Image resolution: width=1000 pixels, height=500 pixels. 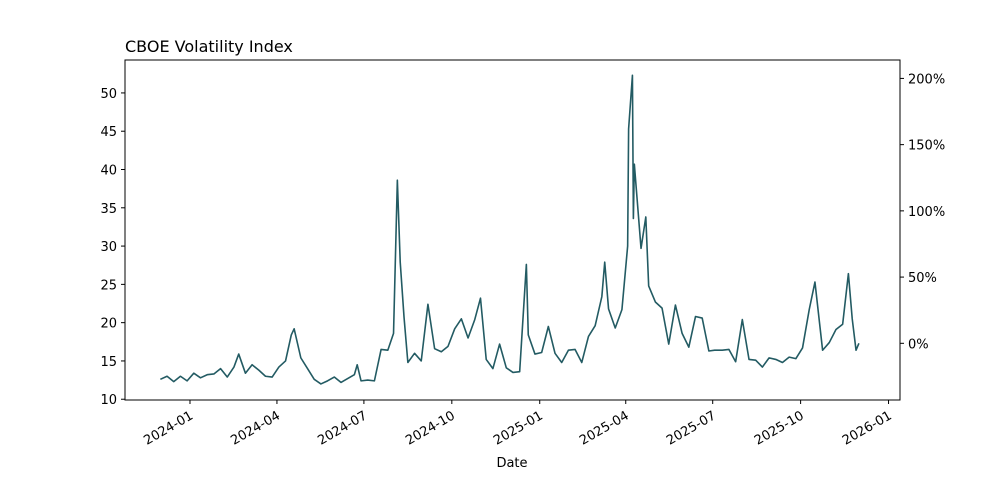 I want to click on x-tick-label: 2024-01, so click(x=168, y=428).